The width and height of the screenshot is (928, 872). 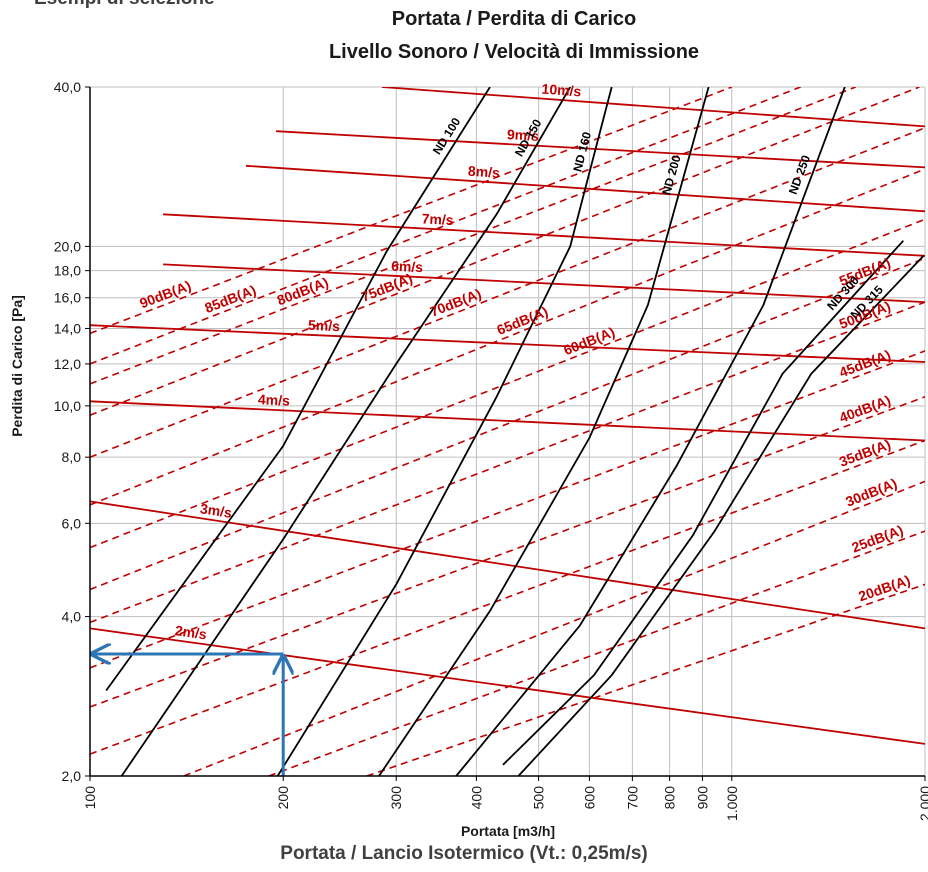 I want to click on y-tick-label-6: 6,0, so click(x=72, y=523).